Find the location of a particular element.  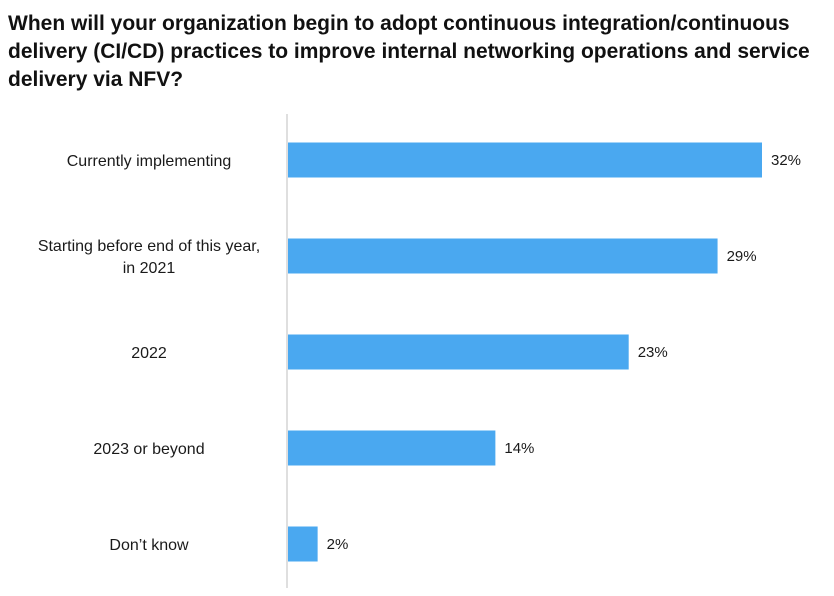

value-label-4: 2% is located at coordinates (338, 544).